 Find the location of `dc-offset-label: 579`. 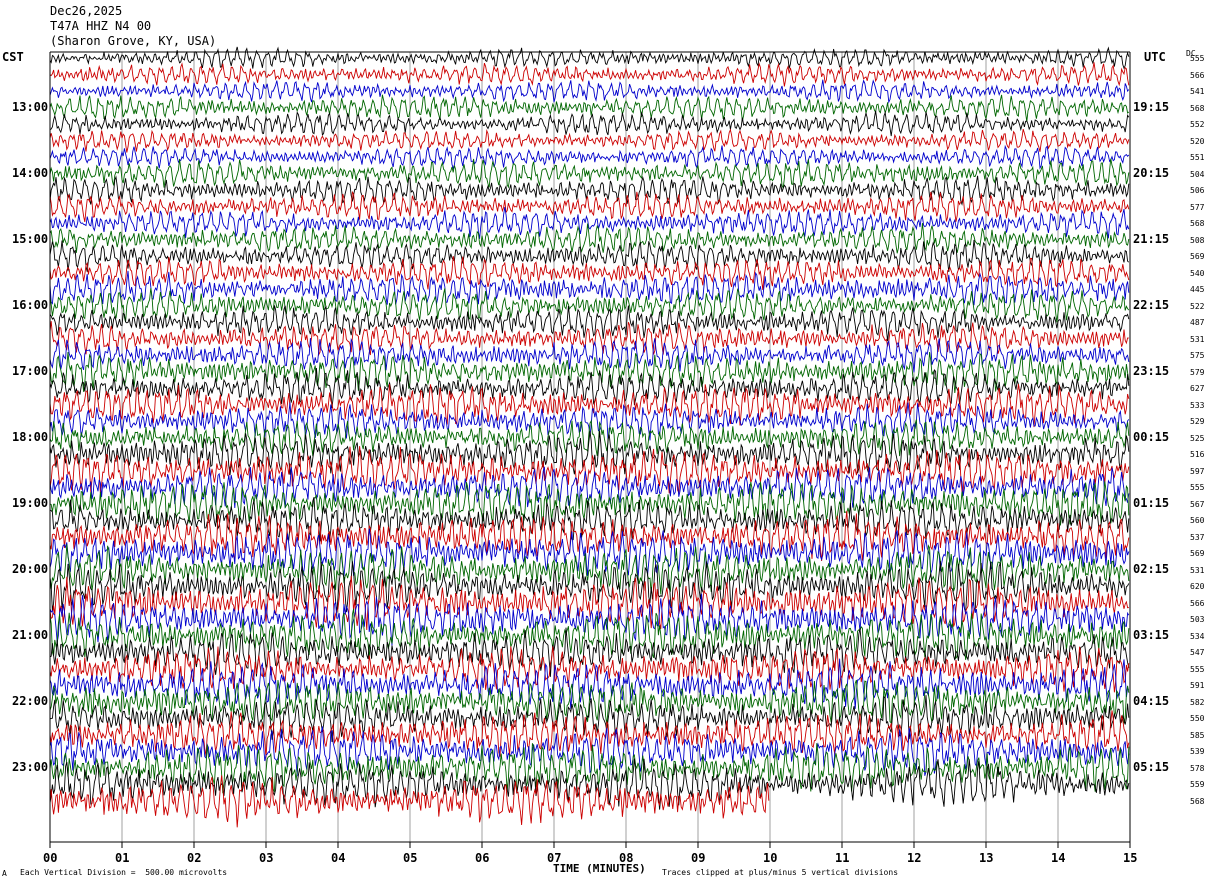

dc-offset-label: 579 is located at coordinates (1197, 372).